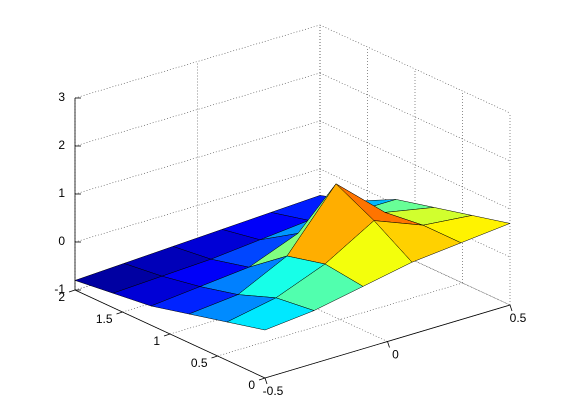  What do you see at coordinates (61, 241) in the screenshot?
I see `z-tick-label: 0` at bounding box center [61, 241].